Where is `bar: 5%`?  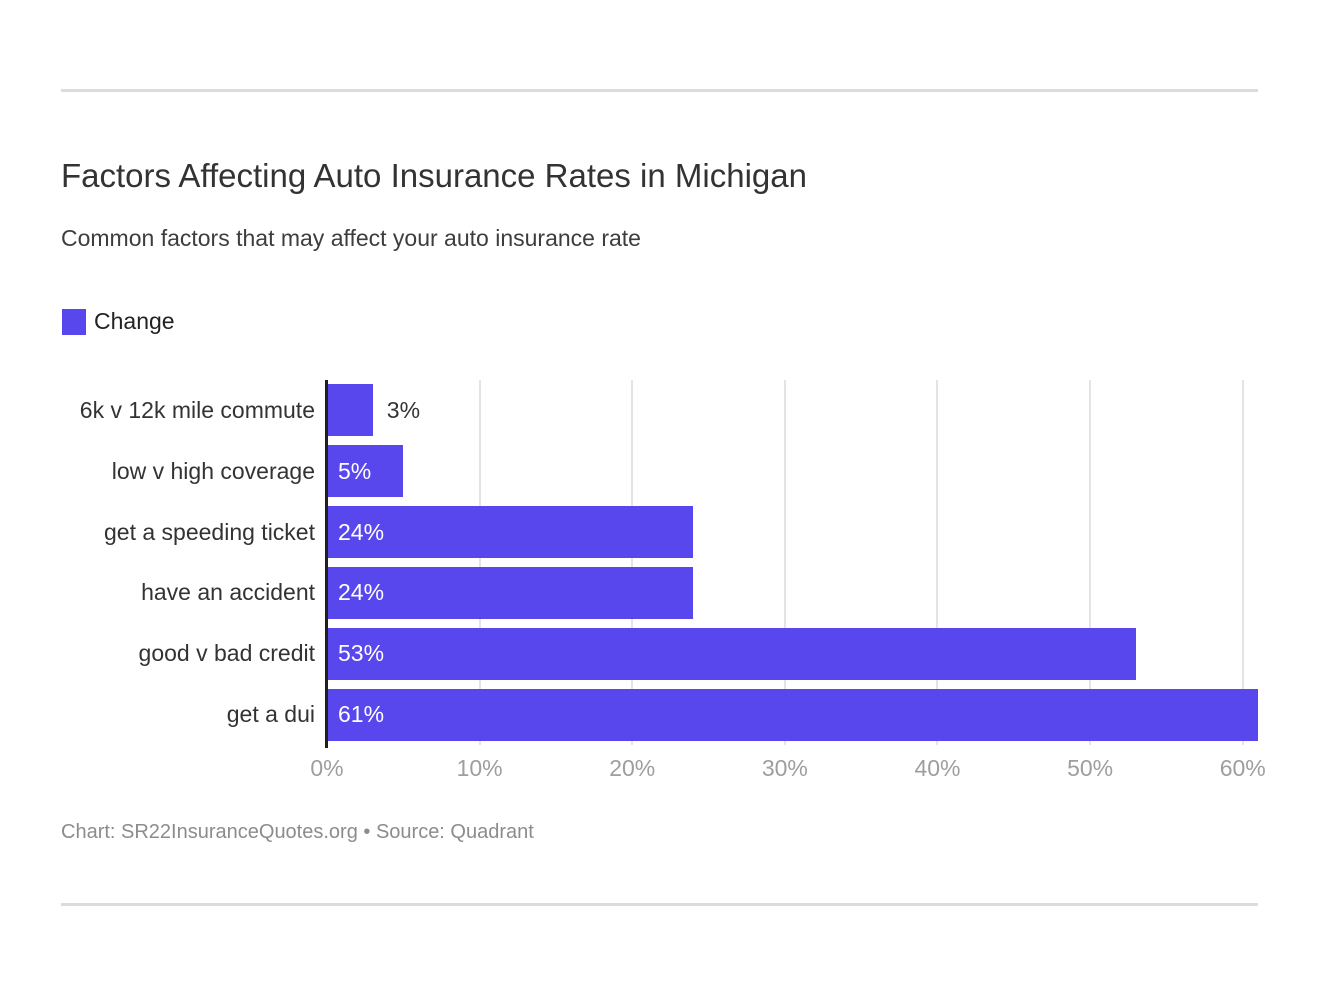 bar: 5% is located at coordinates (365, 471).